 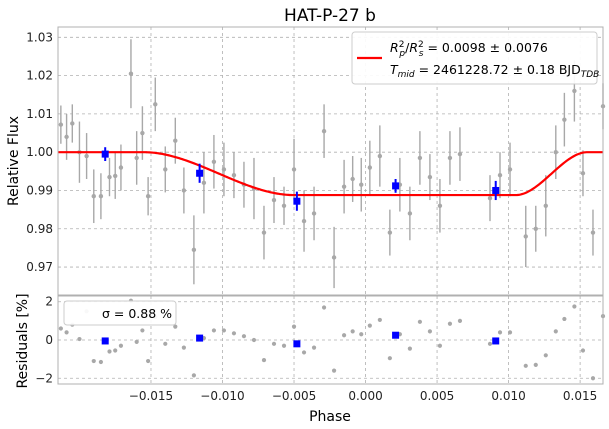 What do you see at coordinates (330, 174) in the screenshot?
I see `transit-model-line` at bounding box center [330, 174].